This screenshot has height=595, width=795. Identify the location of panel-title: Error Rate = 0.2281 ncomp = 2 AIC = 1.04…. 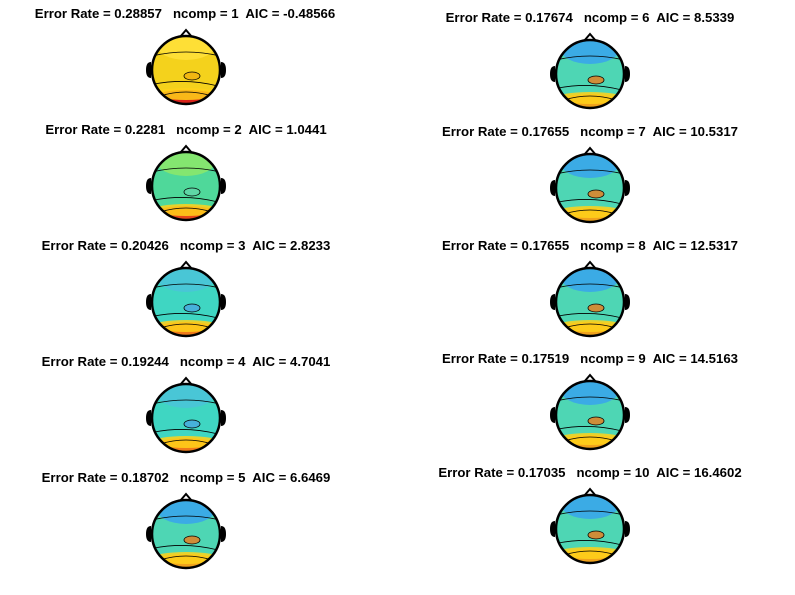
(186, 129).